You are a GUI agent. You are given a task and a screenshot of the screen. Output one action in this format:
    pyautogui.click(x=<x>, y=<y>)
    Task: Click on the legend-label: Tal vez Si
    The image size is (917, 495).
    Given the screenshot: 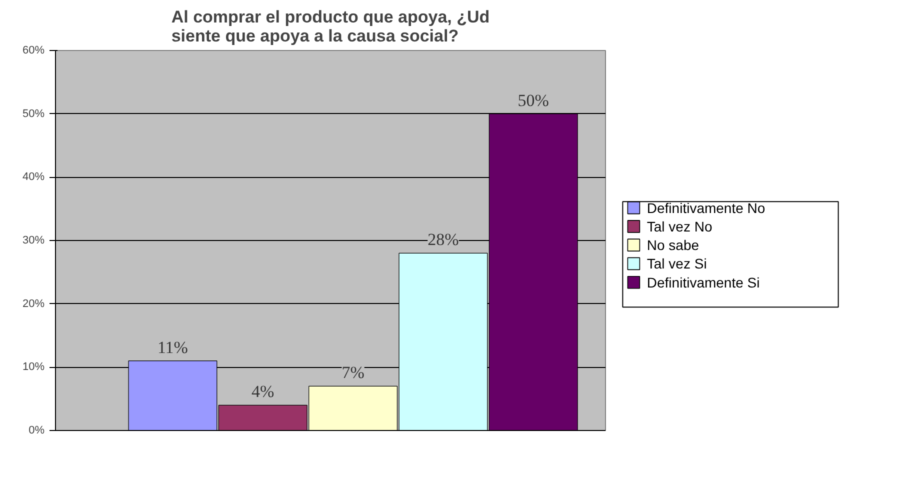 What is the action you would take?
    pyautogui.click(x=676, y=264)
    